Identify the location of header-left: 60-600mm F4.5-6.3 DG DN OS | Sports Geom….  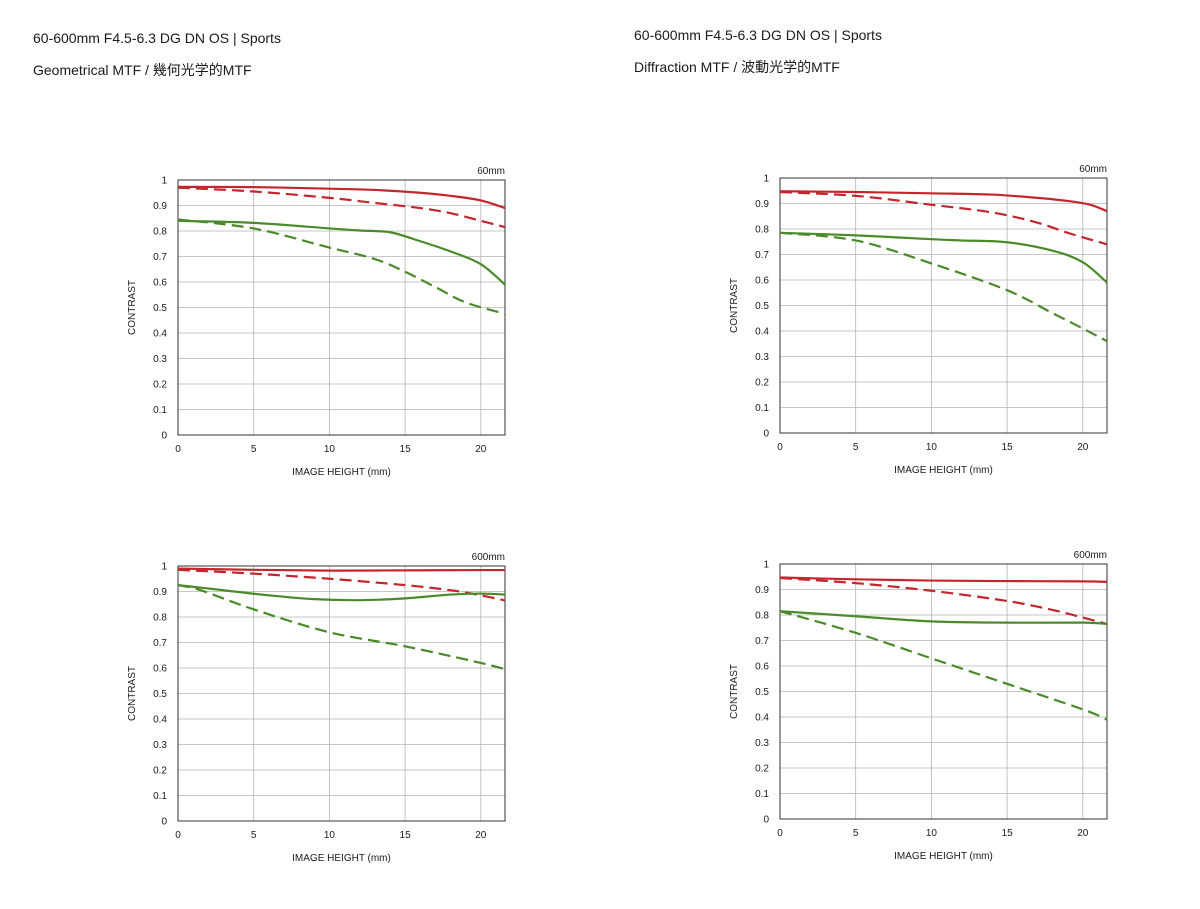
(157, 55).